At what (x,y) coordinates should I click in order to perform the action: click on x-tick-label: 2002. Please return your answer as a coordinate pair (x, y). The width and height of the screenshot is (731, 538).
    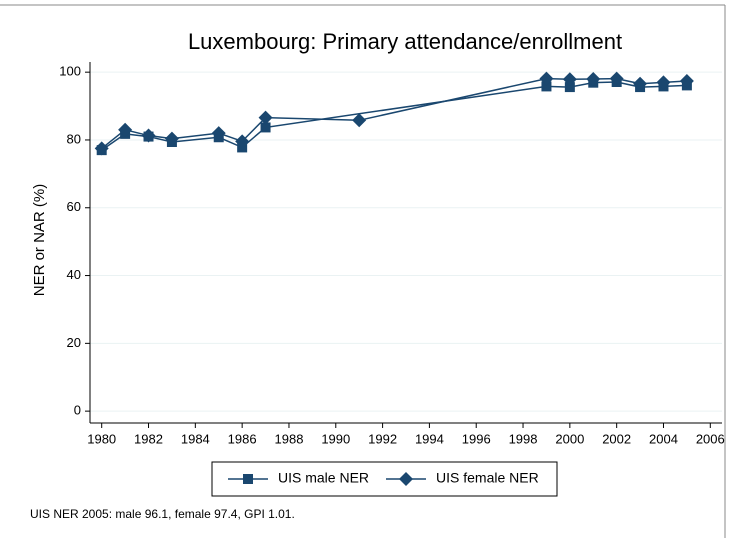
    Looking at the image, I should click on (616, 438).